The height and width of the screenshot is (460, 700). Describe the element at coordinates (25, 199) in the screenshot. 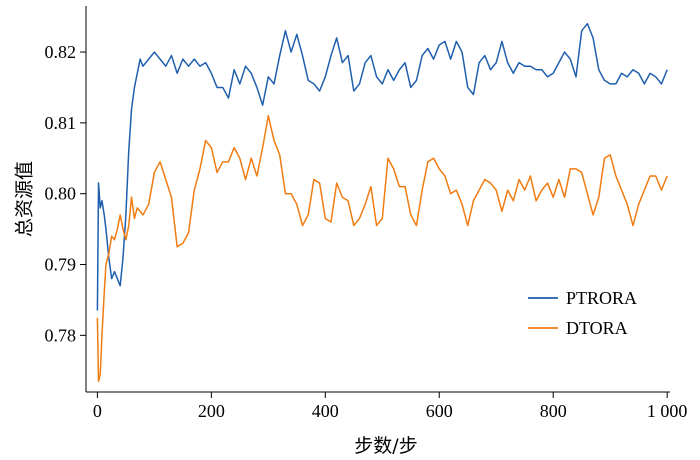

I see `y-axis-title: 总资源值` at that location.